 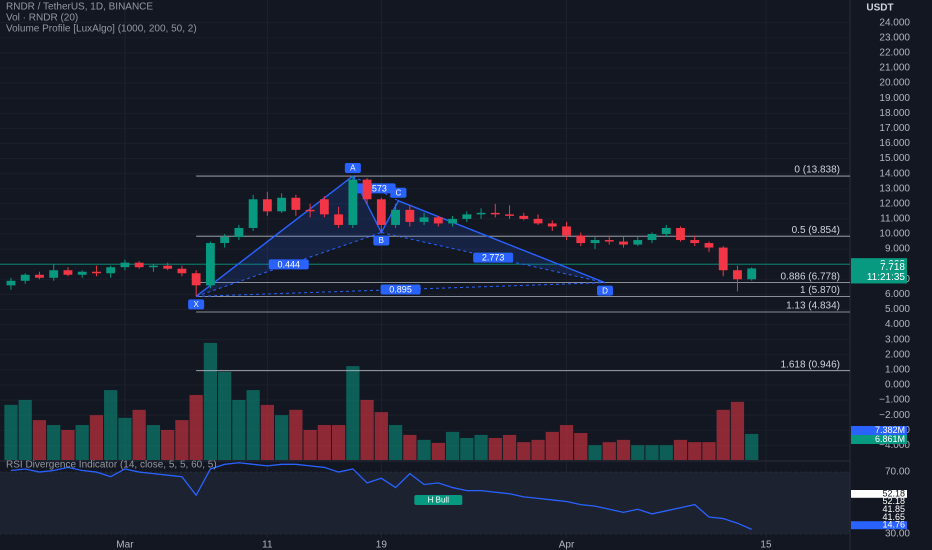 I want to click on signal-label: H Bull, so click(x=439, y=500).